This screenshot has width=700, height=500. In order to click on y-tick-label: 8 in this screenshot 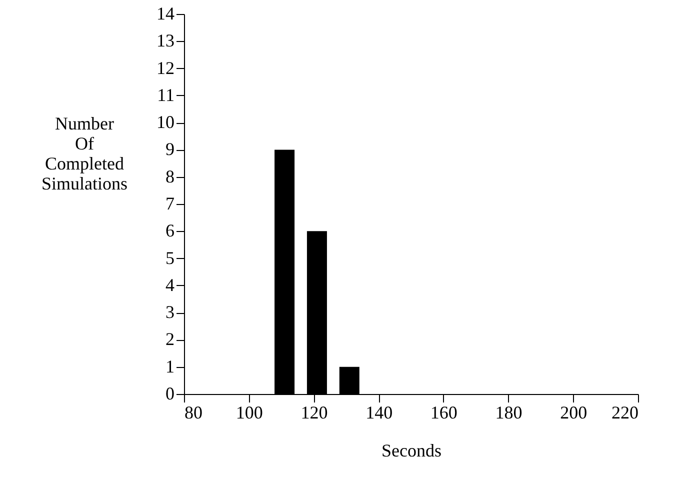, I will do `click(170, 176)`.